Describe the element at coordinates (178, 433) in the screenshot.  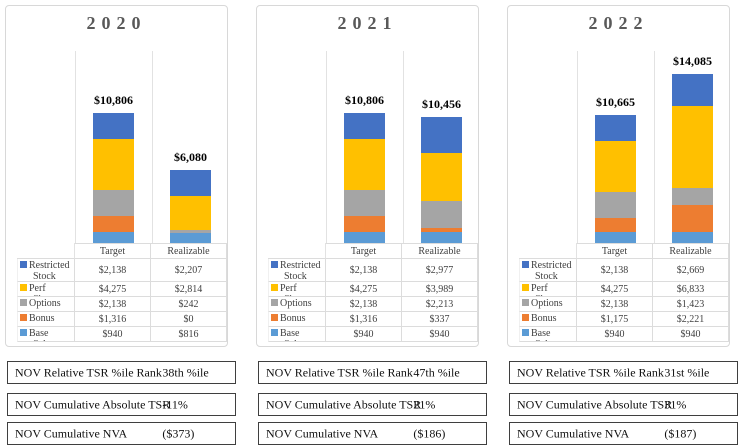
I see `metric-value: ($373)` at that location.